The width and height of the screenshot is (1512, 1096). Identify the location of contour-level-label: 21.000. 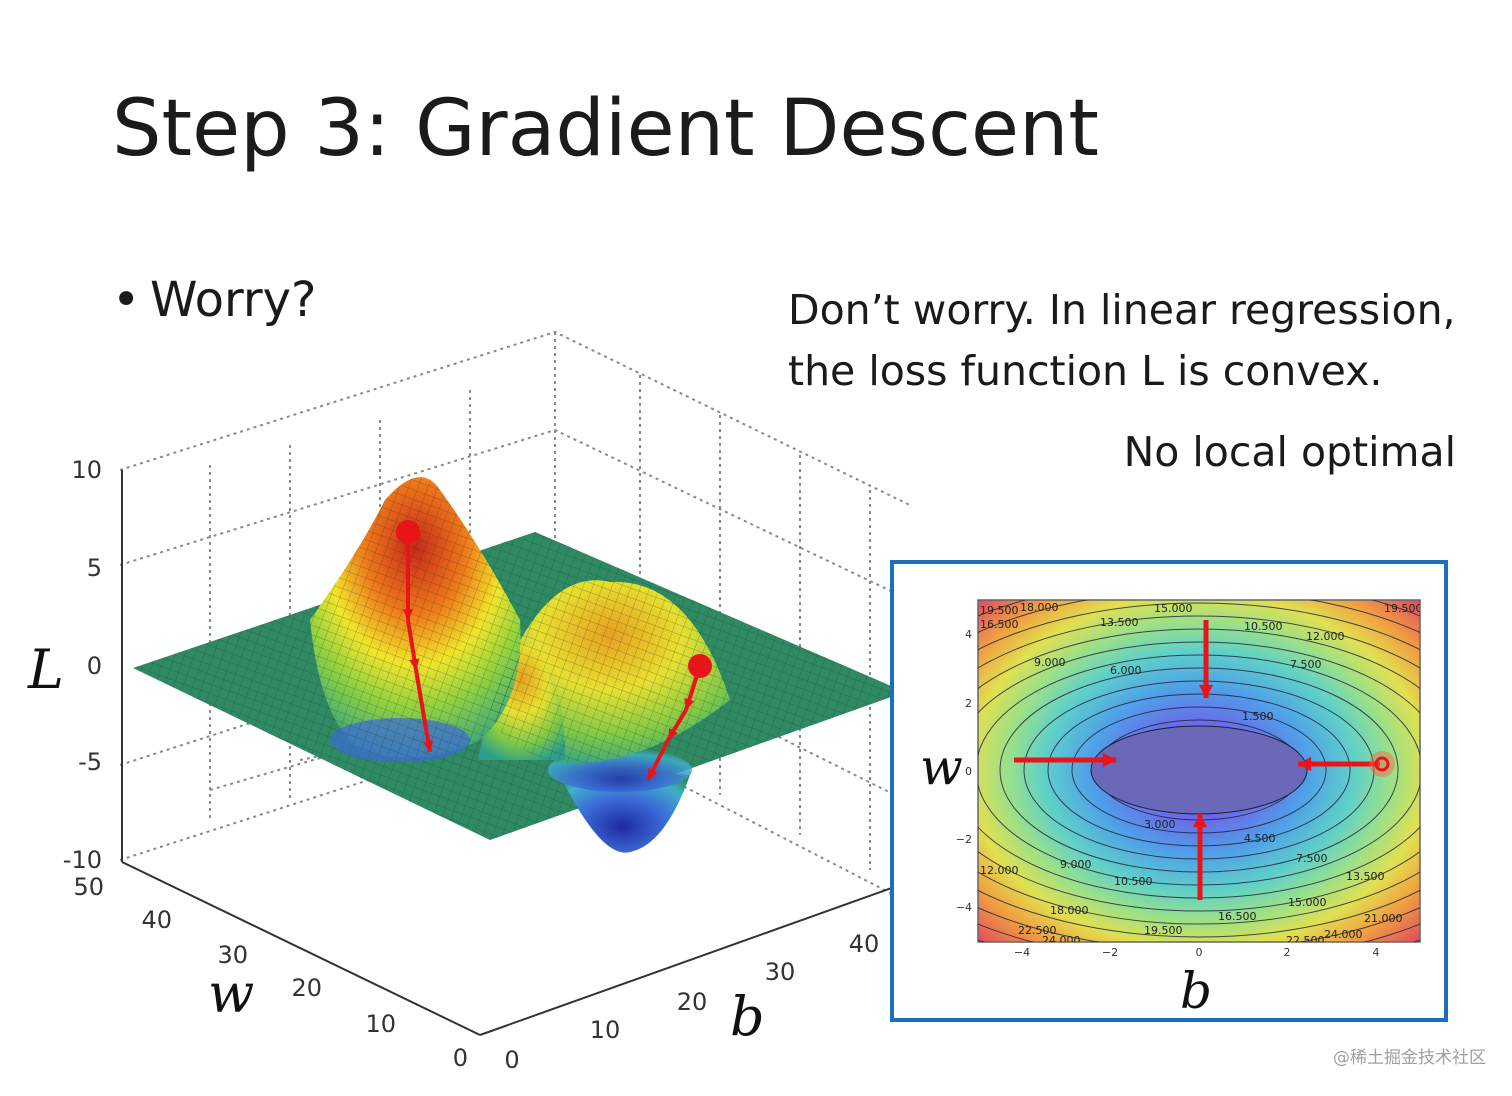
(1383, 918).